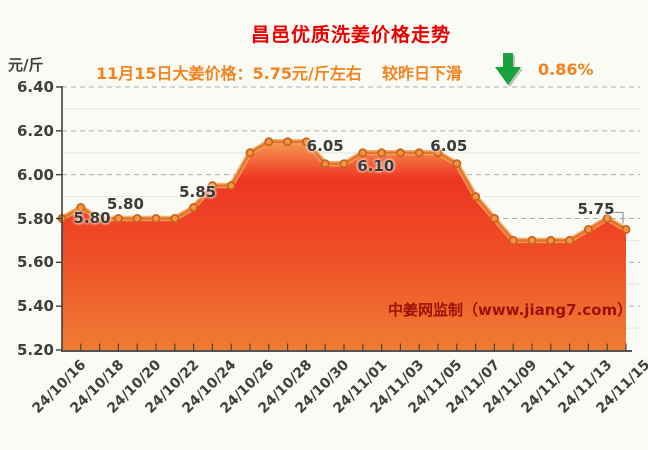  I want to click on y-tick-label: 6.40, so click(35, 87).